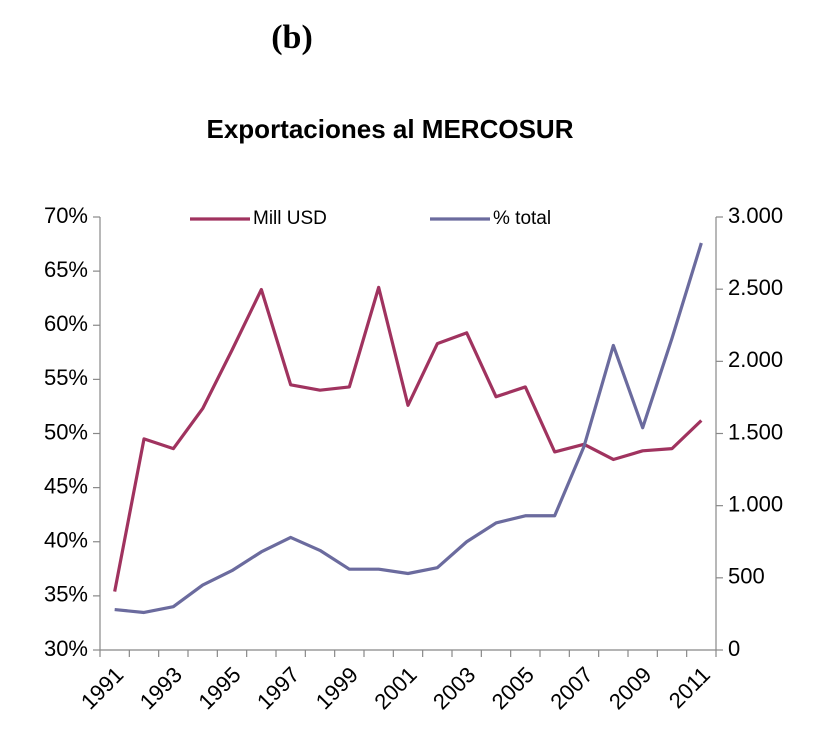 This screenshot has width=827, height=745. I want to click on y-tick-label: 65%, so click(66, 269).